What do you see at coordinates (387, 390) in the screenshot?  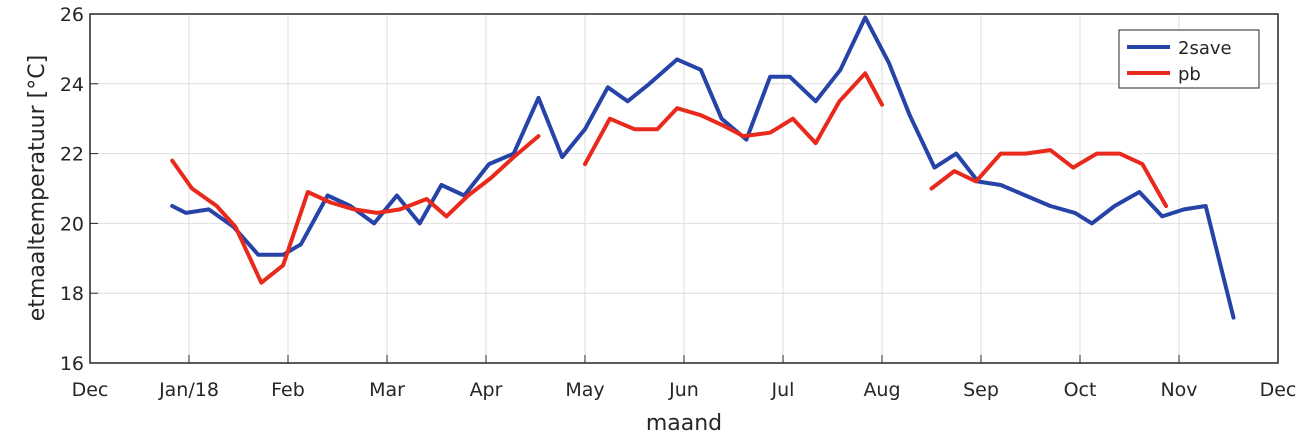 I see `x-tick-label: Mar` at bounding box center [387, 390].